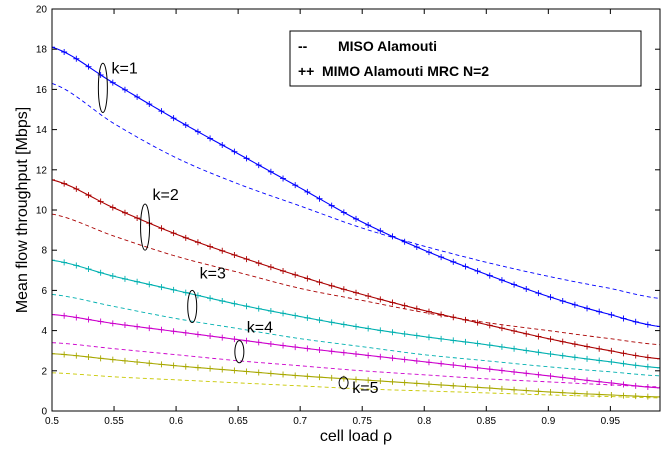  What do you see at coordinates (42, 90) in the screenshot?
I see `y-tick-label: 16` at bounding box center [42, 90].